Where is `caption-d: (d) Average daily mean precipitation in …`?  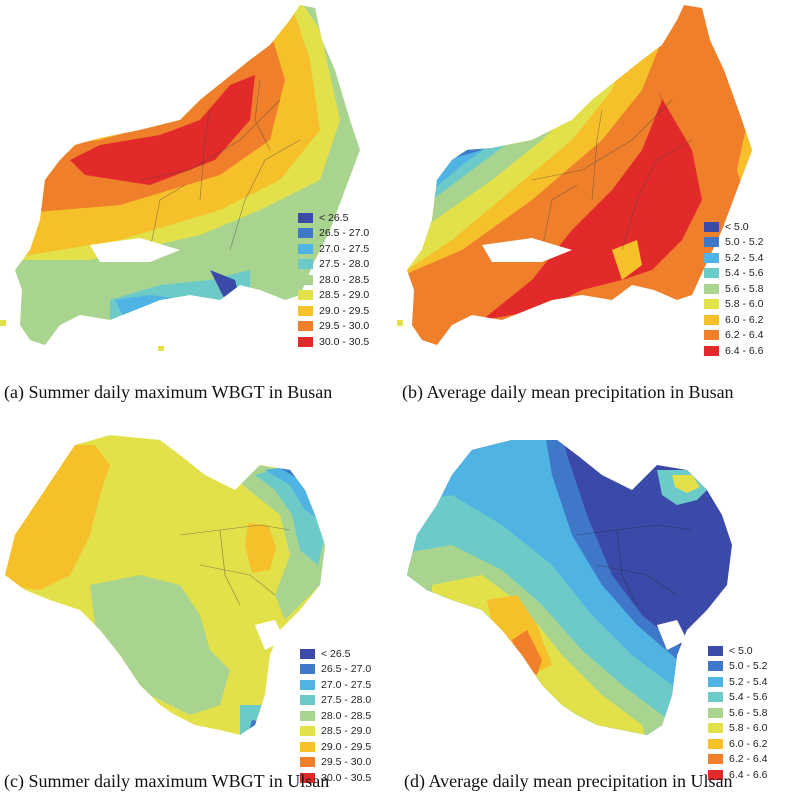 caption-d: (d) Average daily mean precipitation in … is located at coordinates (568, 781).